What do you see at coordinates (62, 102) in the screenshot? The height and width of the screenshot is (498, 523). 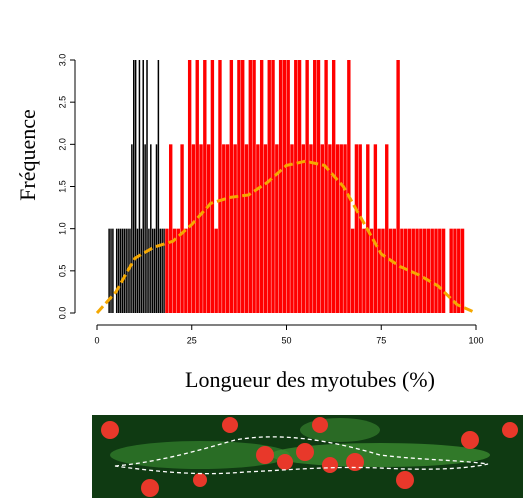 I see `y-tick-label: 2.5` at bounding box center [62, 102].